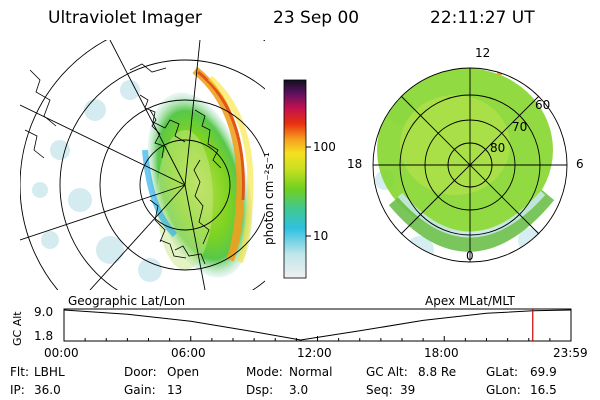 The height and width of the screenshot is (400, 600). Describe the element at coordinates (49, 372) in the screenshot. I see `info-flt-value: LBHL` at that location.